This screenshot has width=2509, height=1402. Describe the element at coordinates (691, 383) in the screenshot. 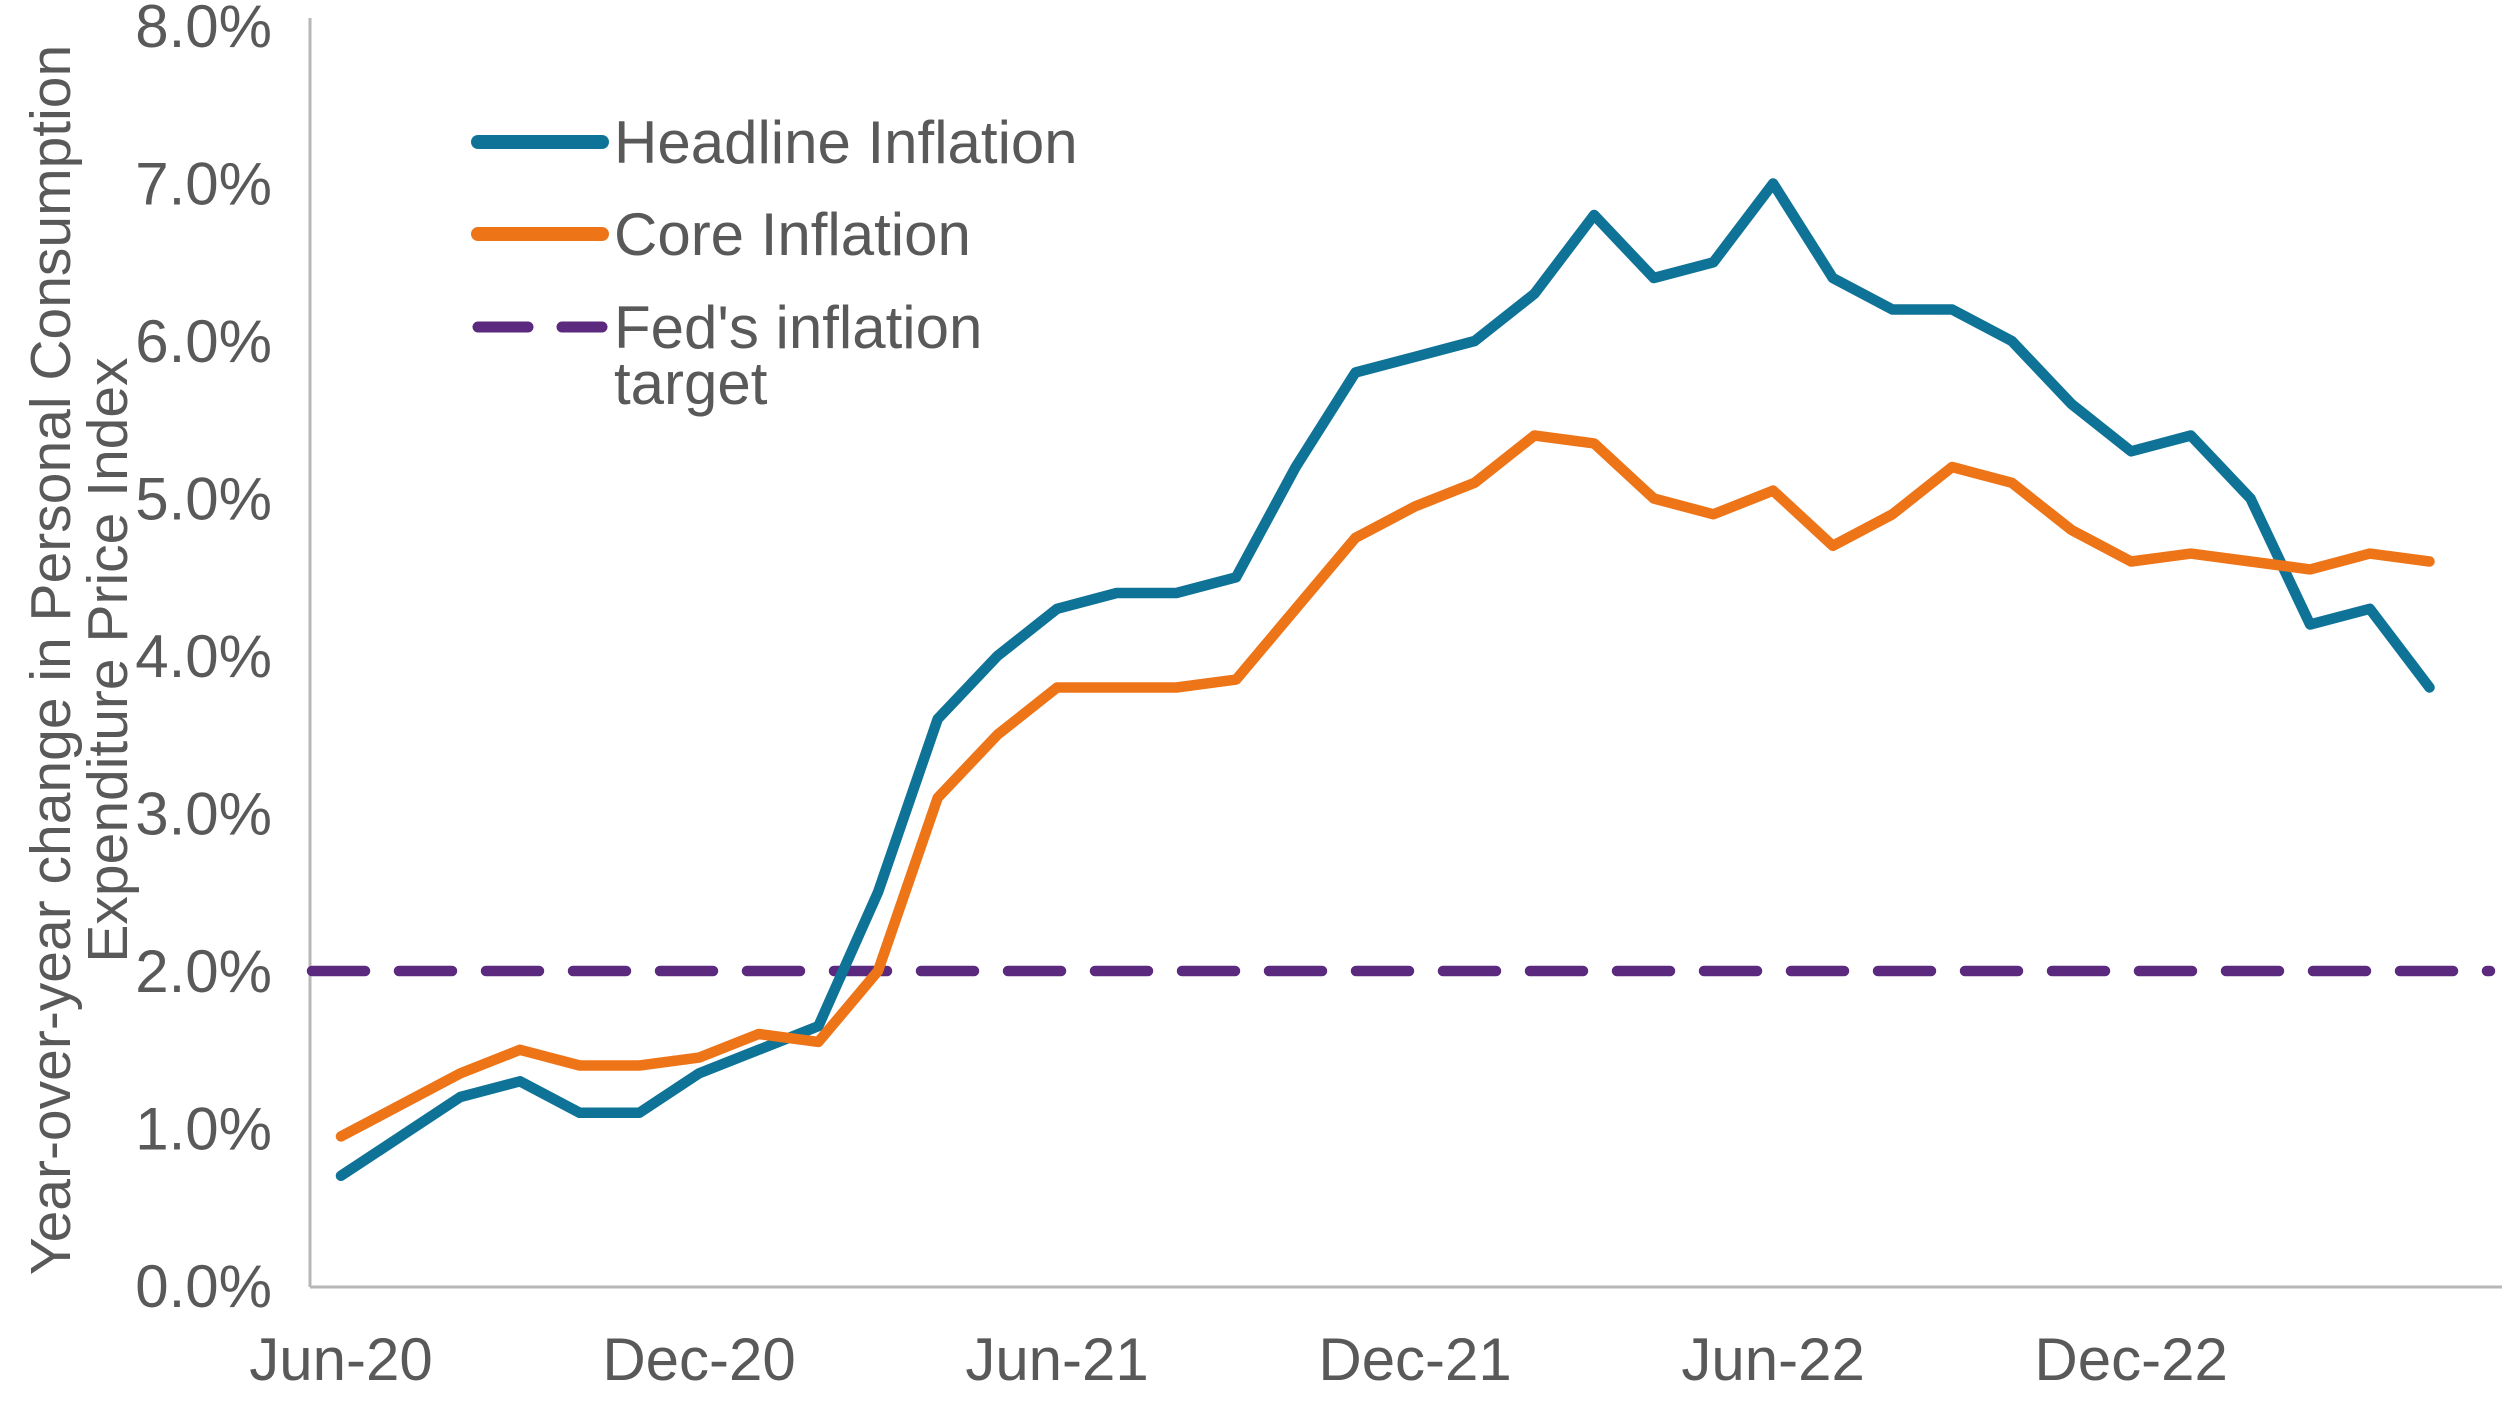

I see `legend-label-fed-target-line-2: target` at that location.